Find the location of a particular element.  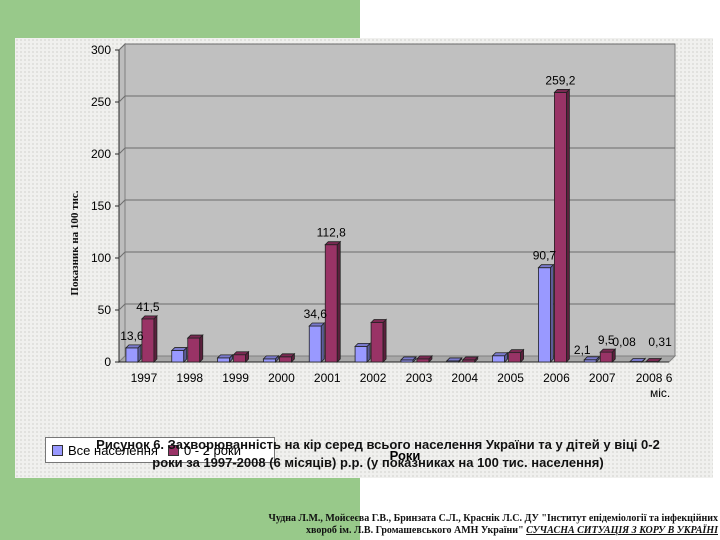

x-tick-label: 2007 is located at coordinates (602, 378).